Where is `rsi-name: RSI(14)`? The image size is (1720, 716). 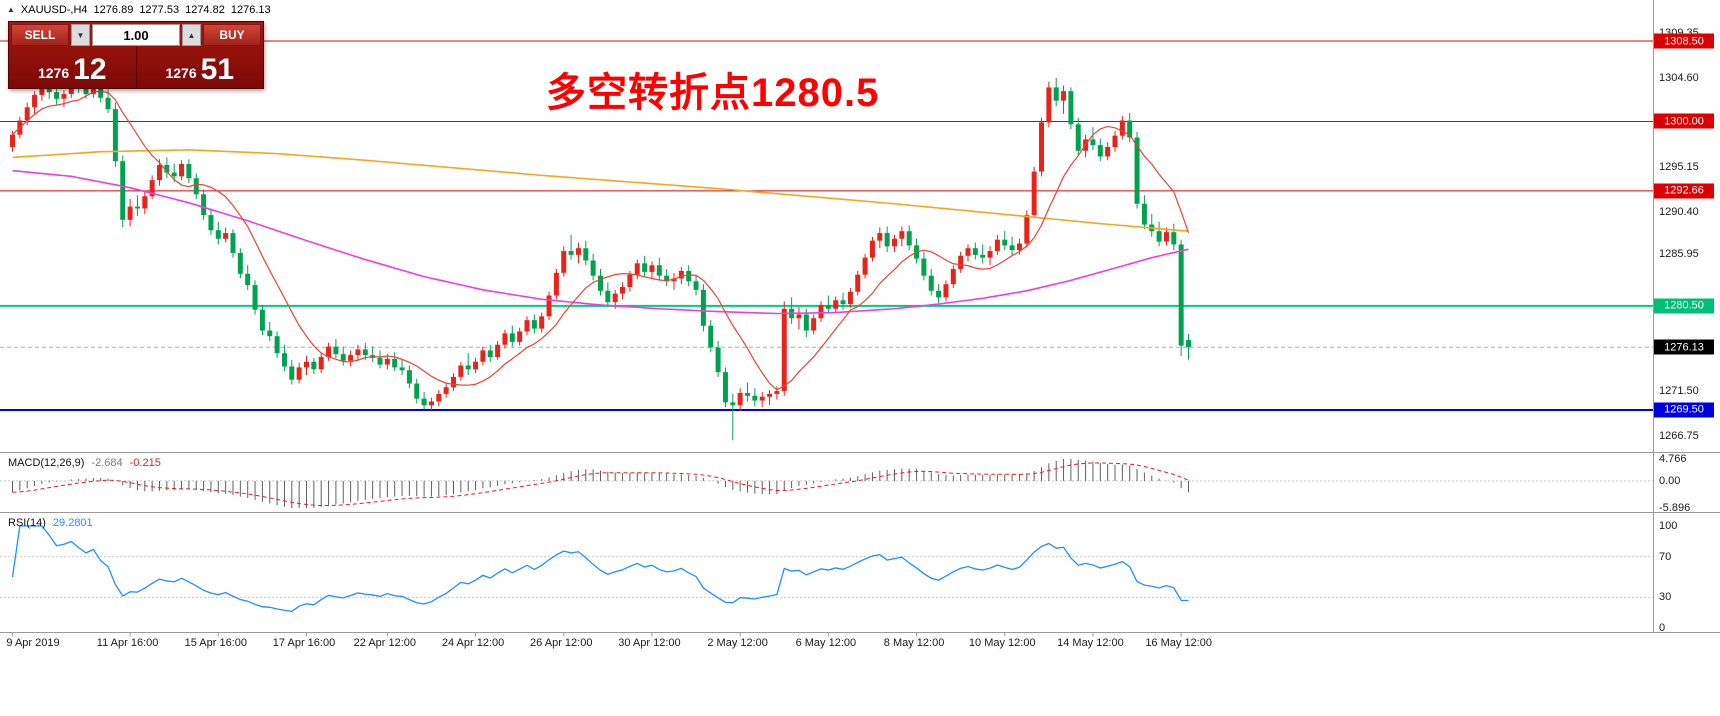
rsi-name: RSI(14) is located at coordinates (27, 523).